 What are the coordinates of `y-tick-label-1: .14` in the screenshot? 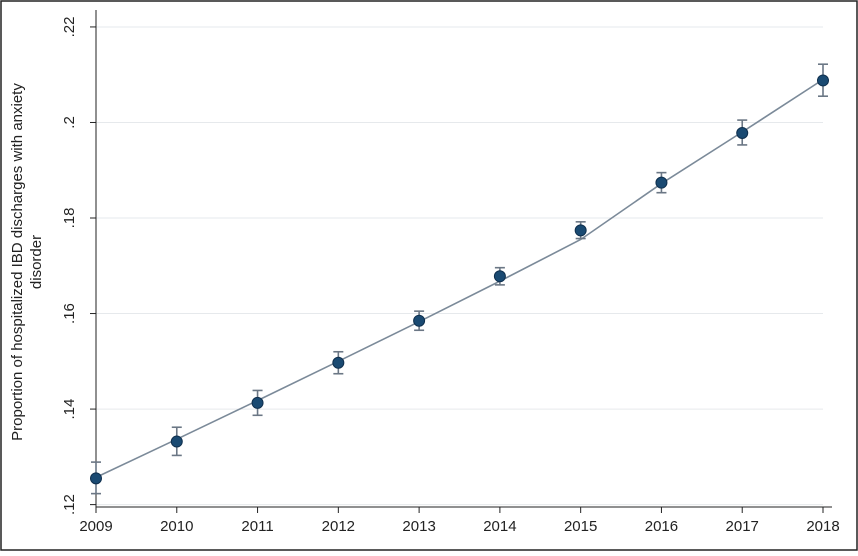 It's located at (69, 409).